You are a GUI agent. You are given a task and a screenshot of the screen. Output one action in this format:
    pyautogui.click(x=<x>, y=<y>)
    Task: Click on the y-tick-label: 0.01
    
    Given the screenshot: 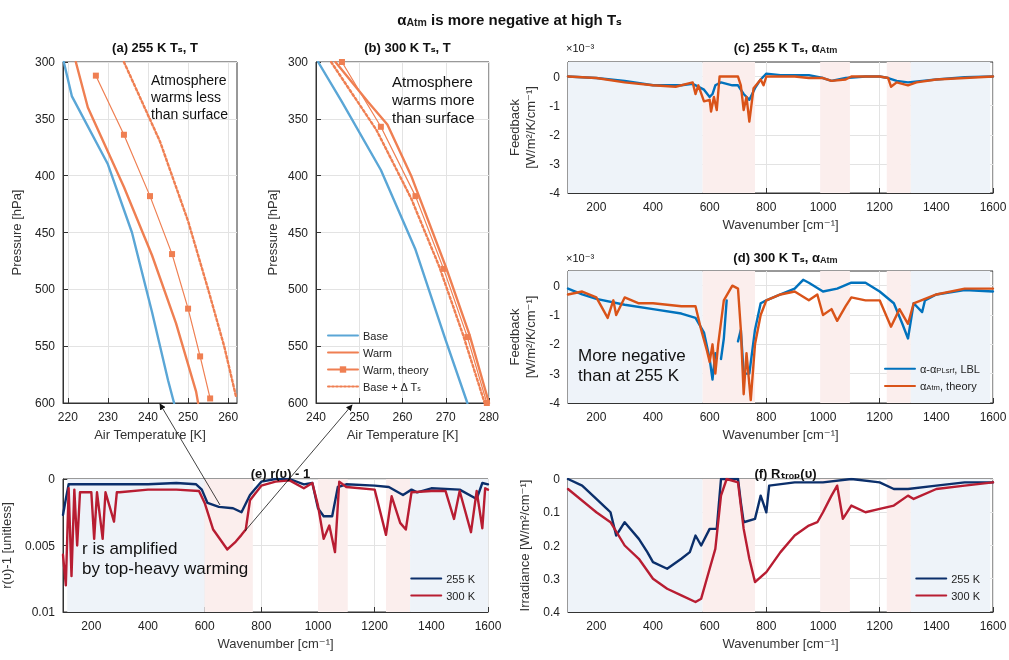 What is the action you would take?
    pyautogui.click(x=43, y=612)
    